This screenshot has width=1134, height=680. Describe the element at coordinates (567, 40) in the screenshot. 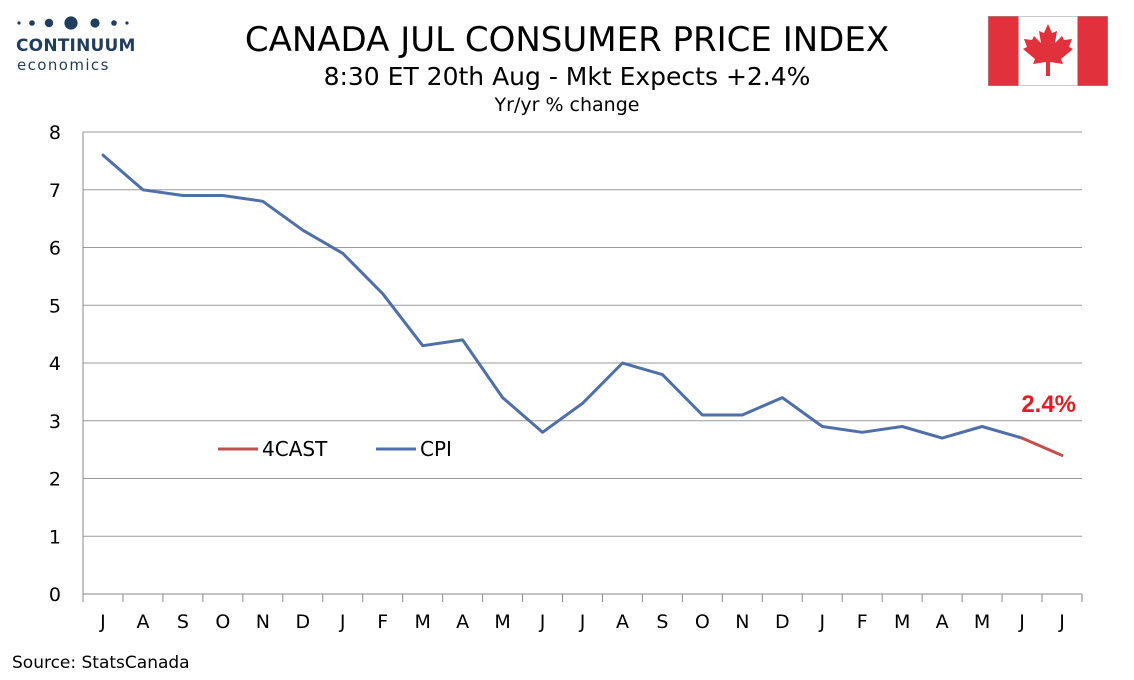

I see `chart-title: CANADA JUL CONSUMER PRICE INDEX` at that location.